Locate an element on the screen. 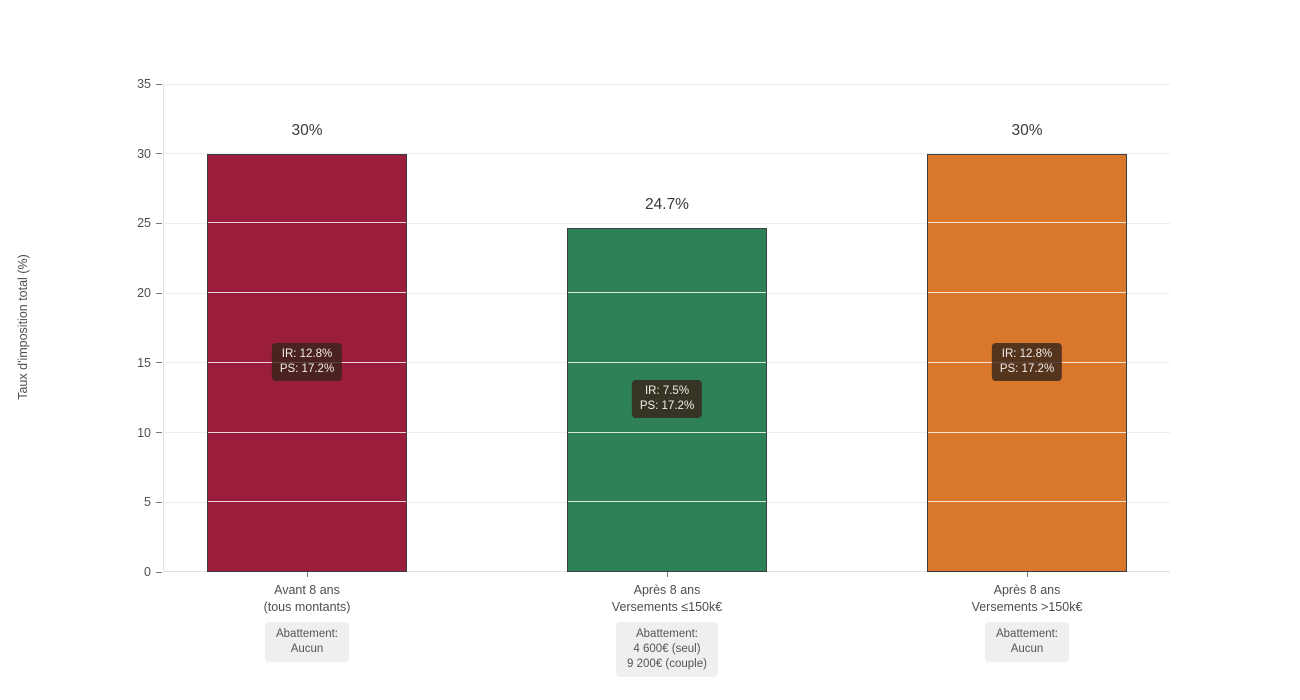 The height and width of the screenshot is (700, 1300). y-tick-label-5: 5 is located at coordinates (147, 502).